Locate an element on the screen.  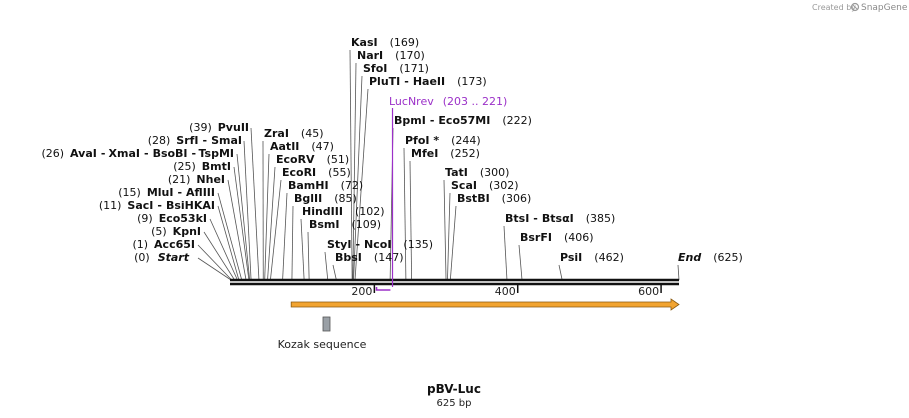
svg-text:BglII(85): BglII (85) is located at coordinates (325, 198).